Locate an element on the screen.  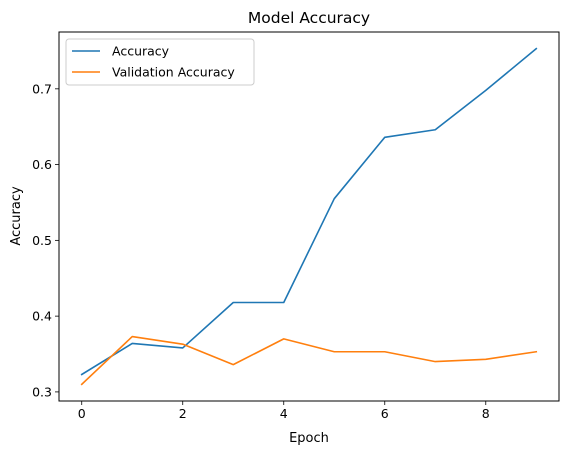
legend: Accuracy Validation Accuracy is located at coordinates (160, 62).